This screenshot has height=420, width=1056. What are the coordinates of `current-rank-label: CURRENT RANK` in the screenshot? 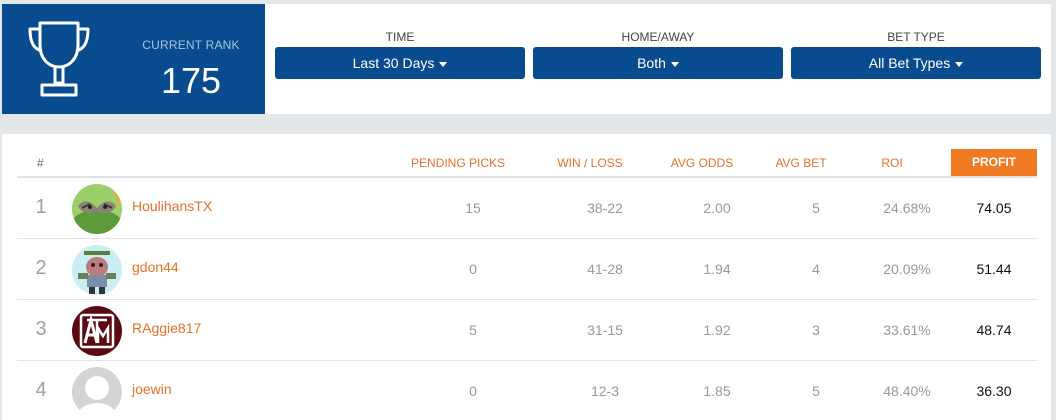 It's located at (191, 45).